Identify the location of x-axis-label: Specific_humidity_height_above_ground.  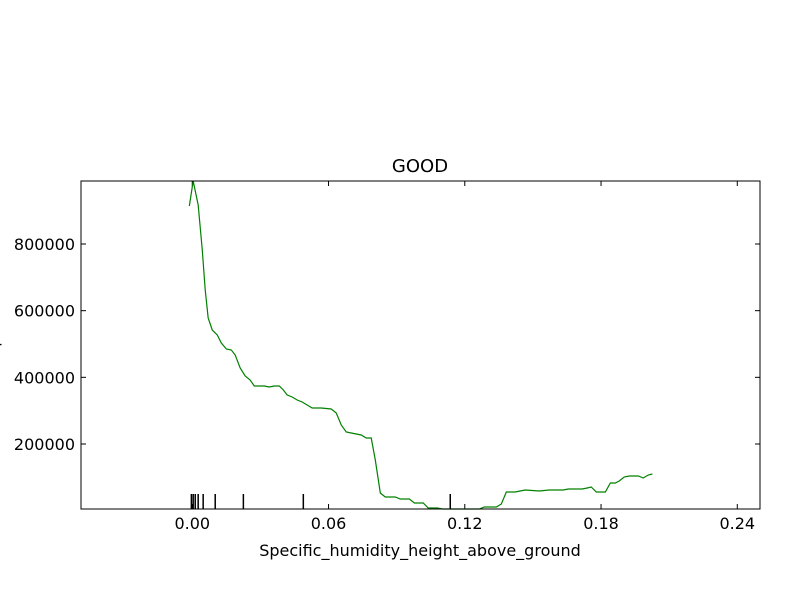
(420, 551).